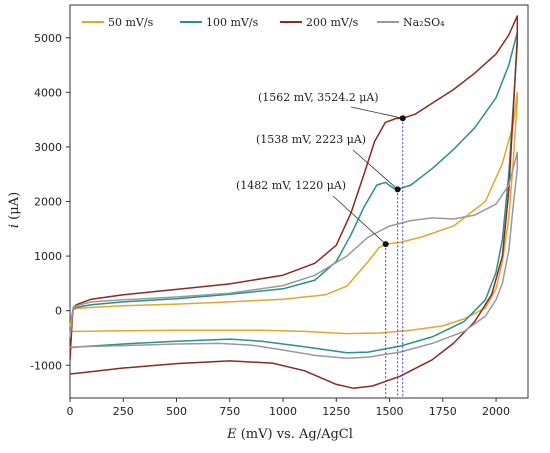 Image resolution: width=550 pixels, height=453 pixels. I want to click on annotation-label: (1562 mV, 3524.2 μA), so click(318, 97).